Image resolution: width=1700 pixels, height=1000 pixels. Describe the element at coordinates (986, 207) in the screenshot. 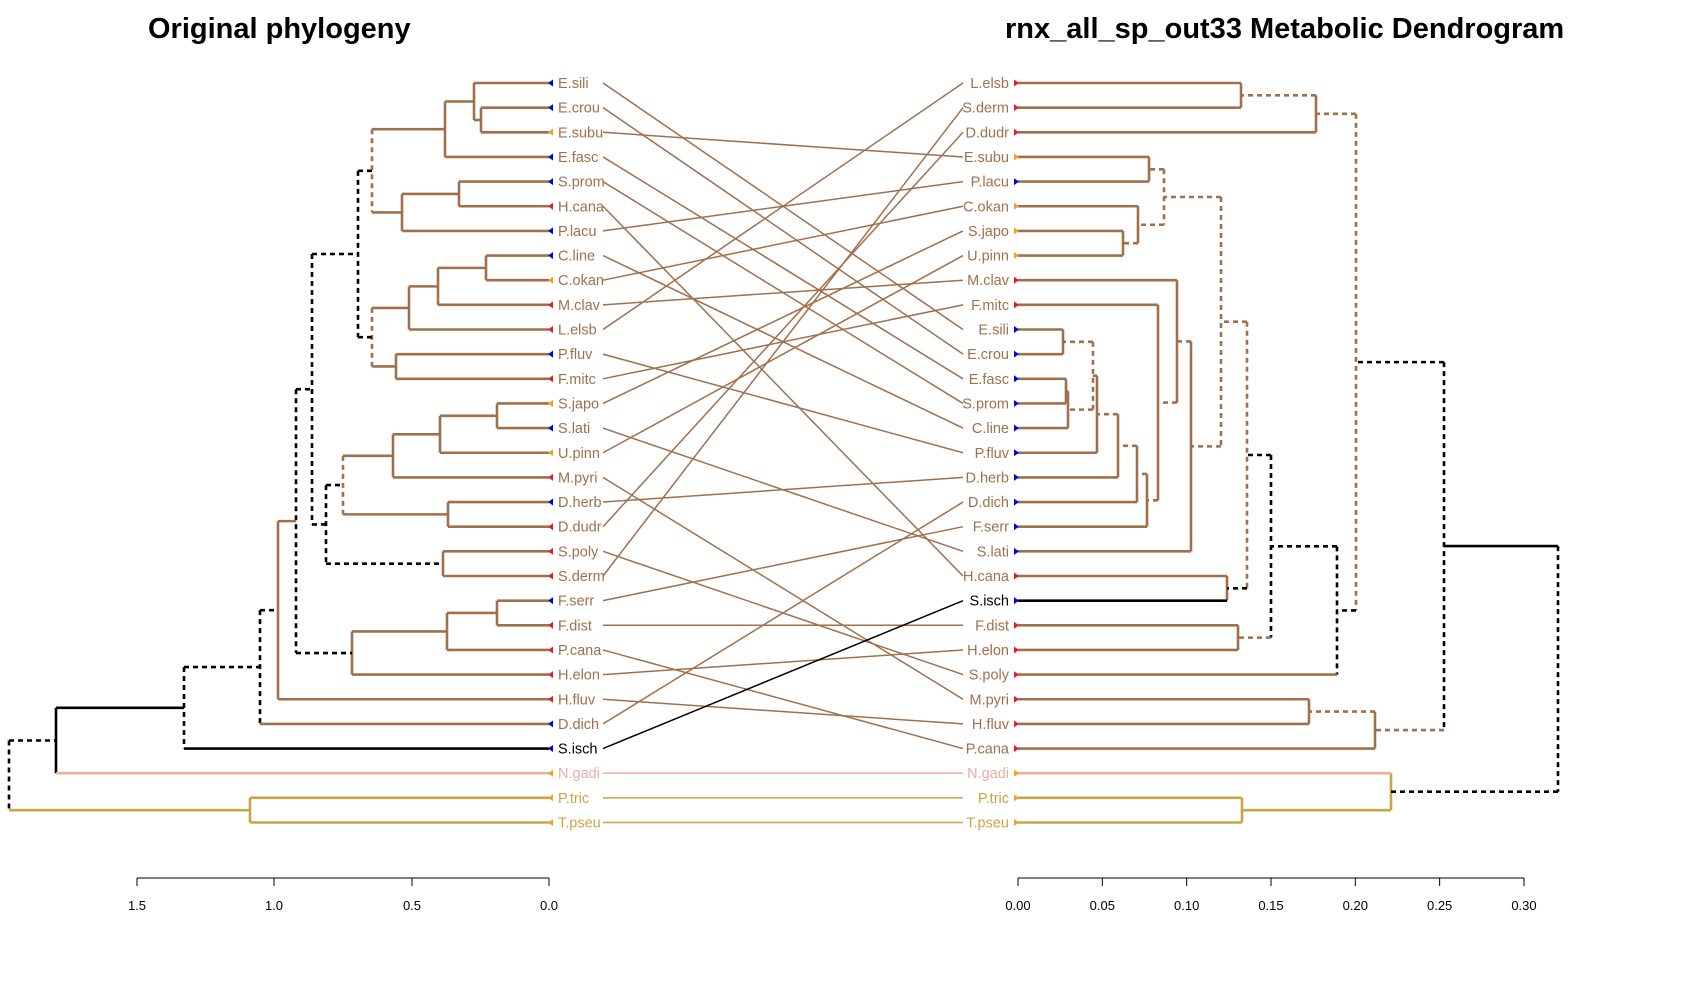

I see `right-leaf-label: C.okan` at that location.